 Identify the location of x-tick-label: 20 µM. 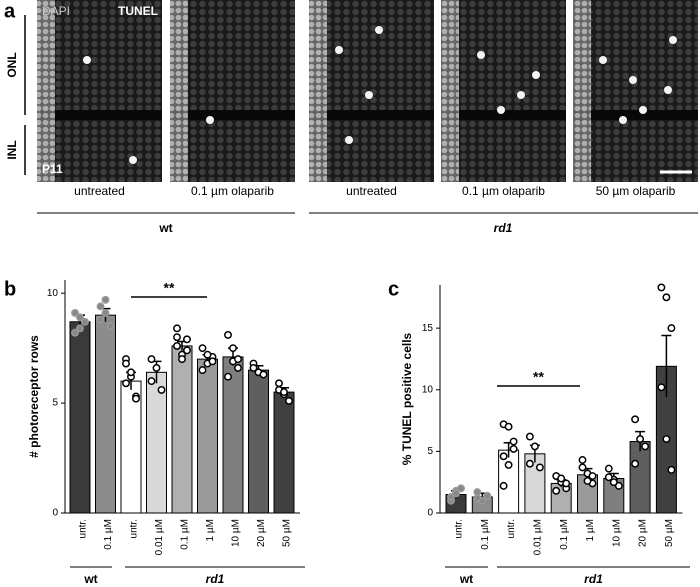
(643, 533).